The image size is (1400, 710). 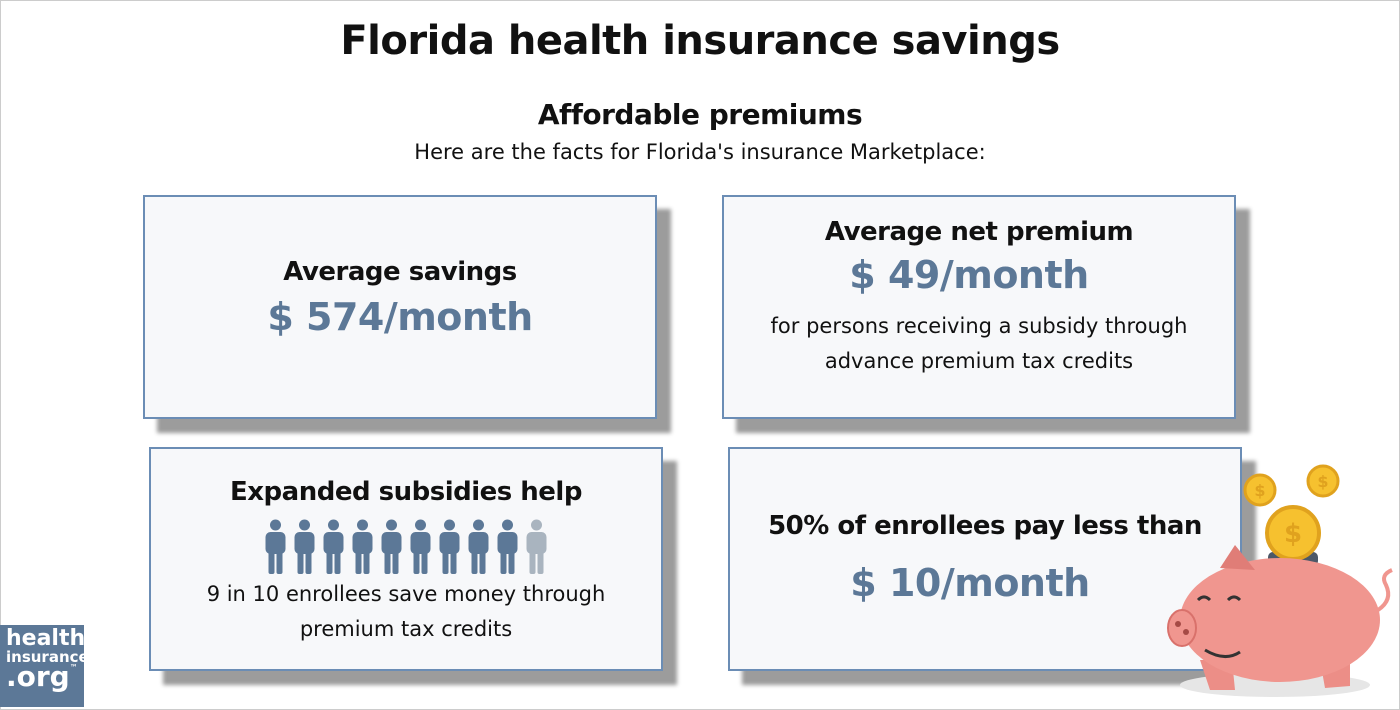 What do you see at coordinates (536, 546) in the screenshot?
I see `person-icon-empty` at bounding box center [536, 546].